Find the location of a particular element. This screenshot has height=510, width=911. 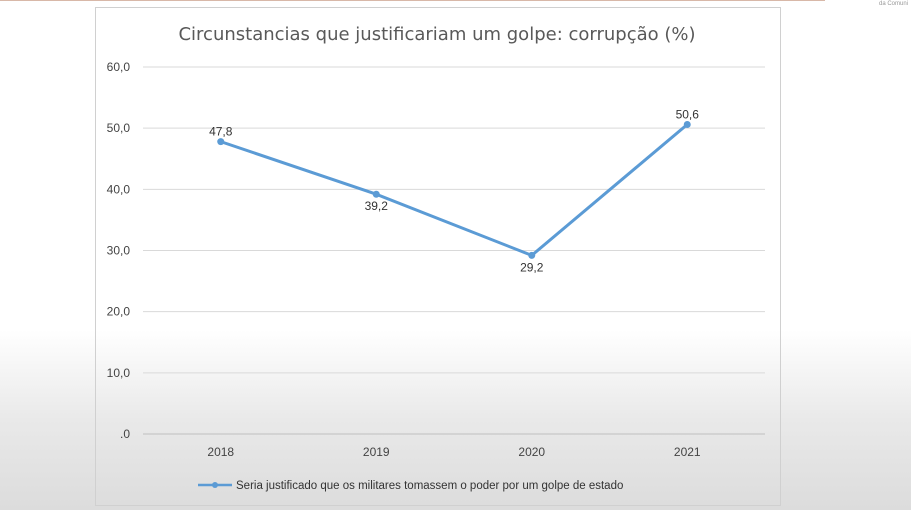

x-tick-label: 2021 is located at coordinates (687, 452).